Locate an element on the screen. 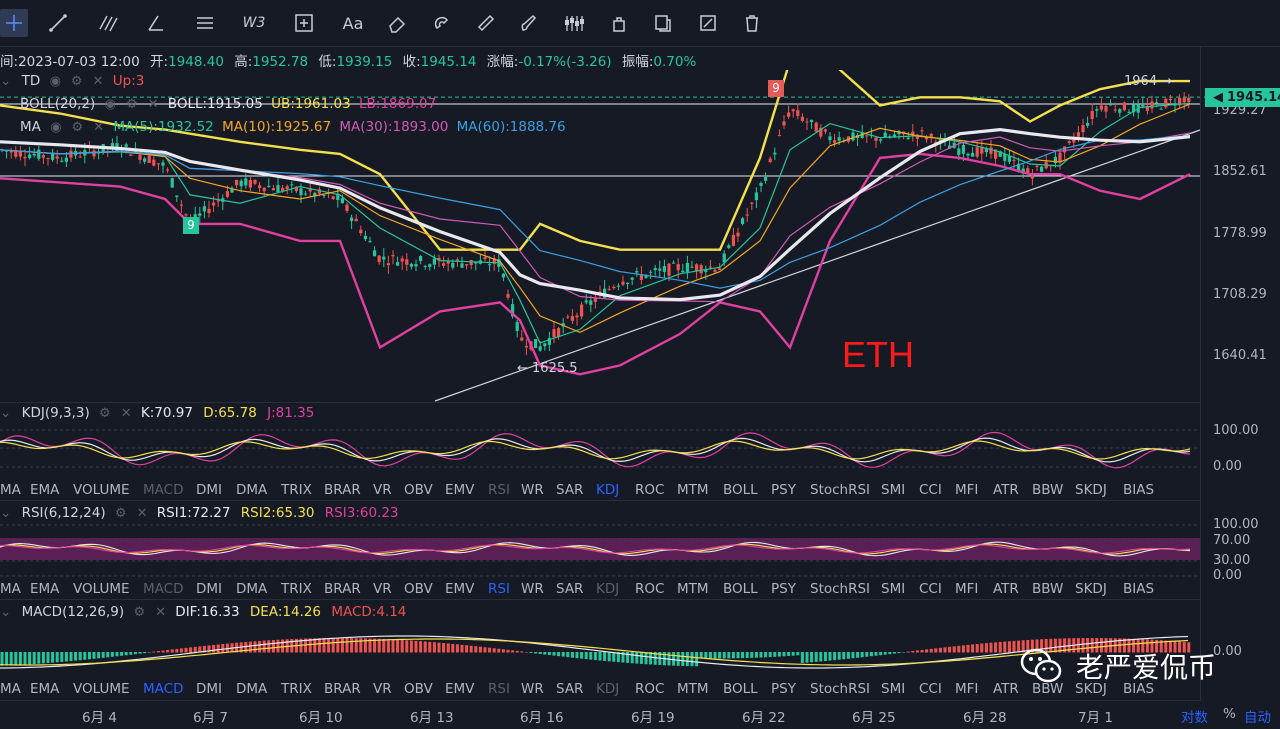  eraser-icon is located at coordinates (397, 23).